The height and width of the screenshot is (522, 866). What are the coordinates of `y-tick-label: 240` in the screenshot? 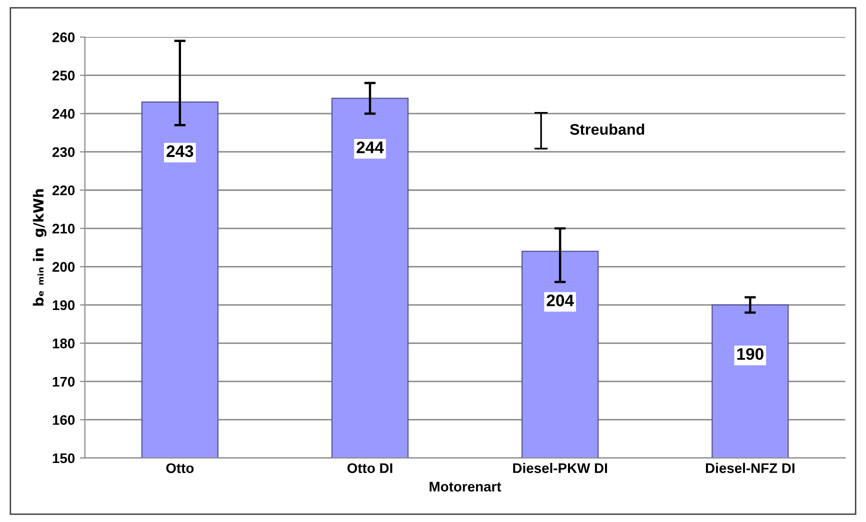 It's located at (63, 113).